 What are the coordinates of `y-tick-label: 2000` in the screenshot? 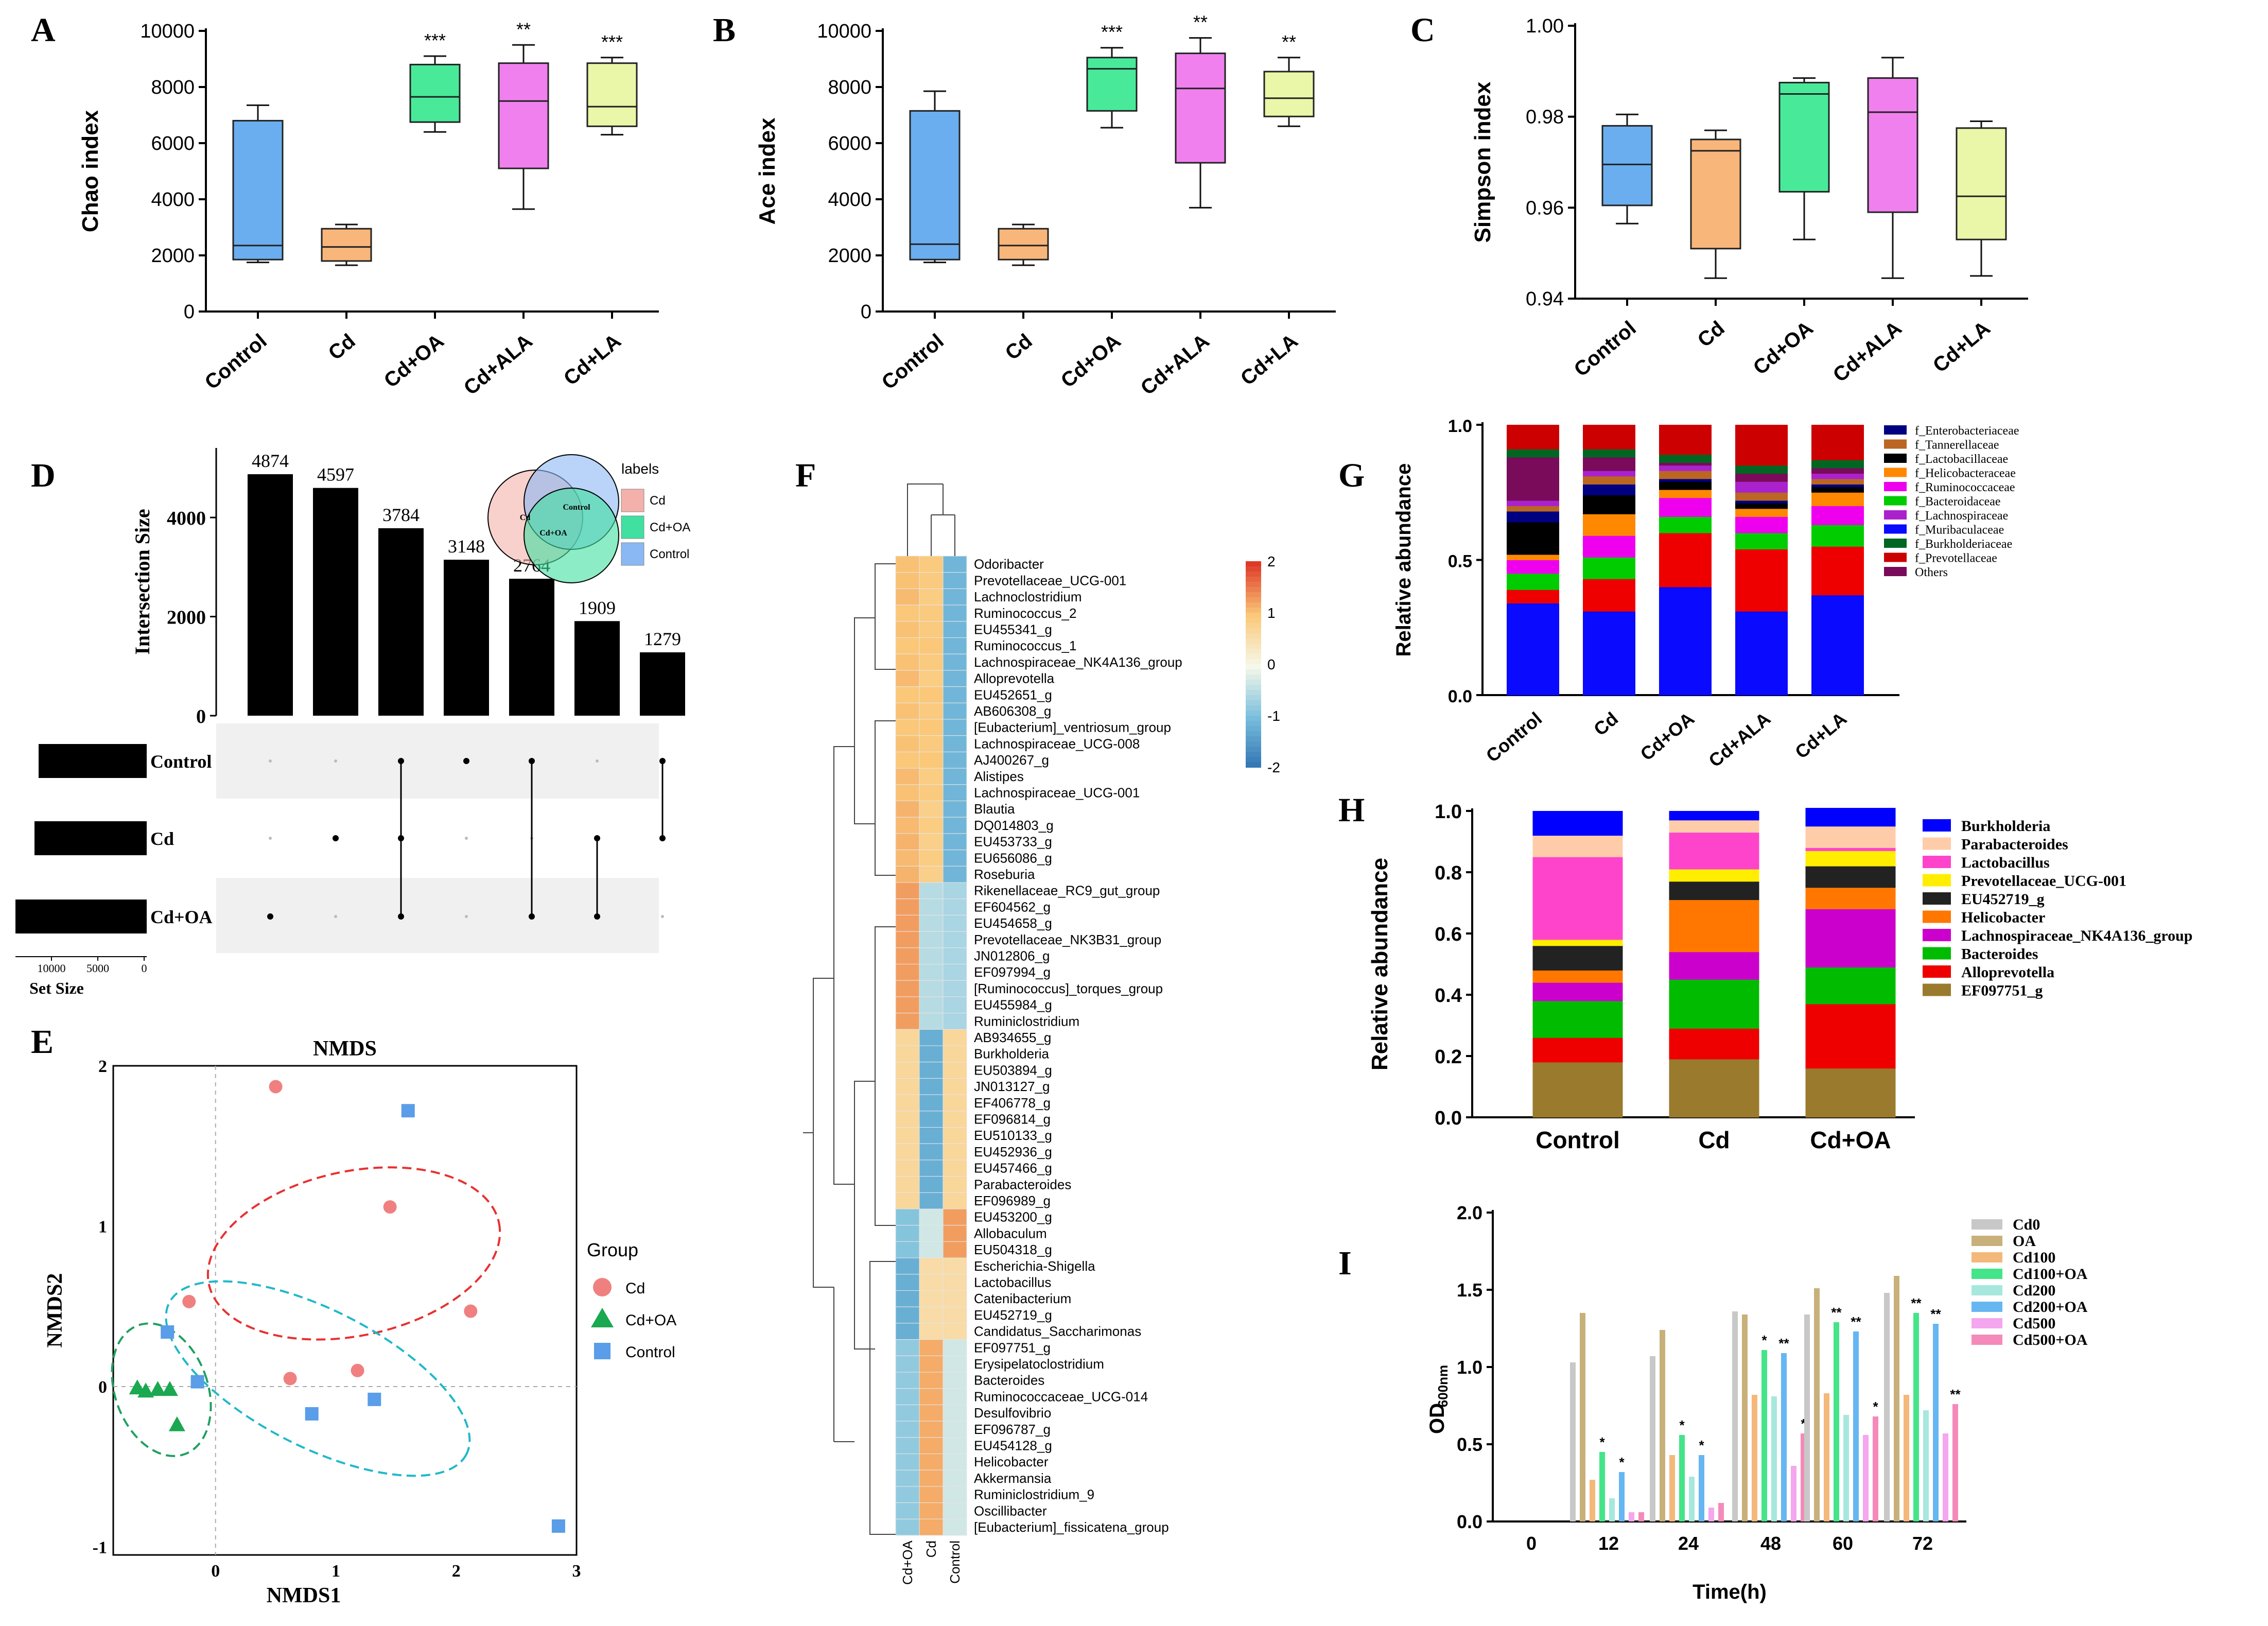 It's located at (187, 618).